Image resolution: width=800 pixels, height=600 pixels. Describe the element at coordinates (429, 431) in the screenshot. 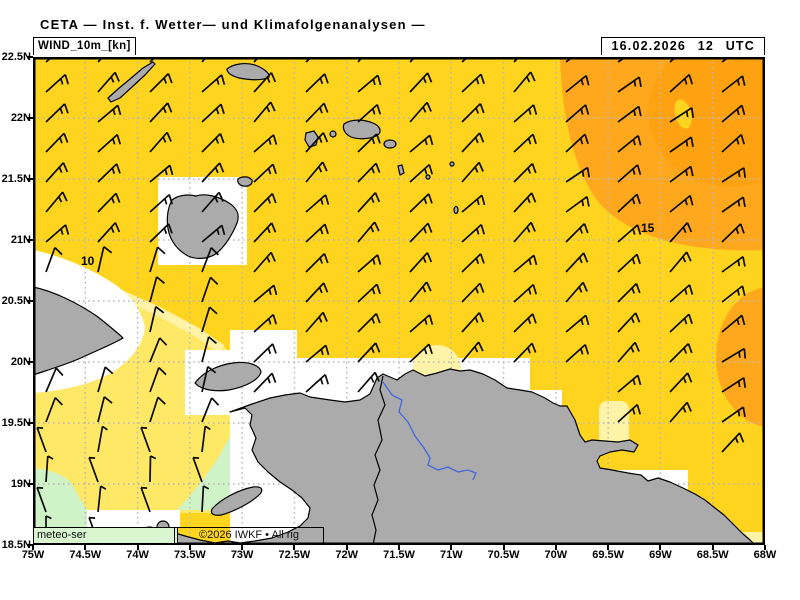

I see `river-line` at that location.